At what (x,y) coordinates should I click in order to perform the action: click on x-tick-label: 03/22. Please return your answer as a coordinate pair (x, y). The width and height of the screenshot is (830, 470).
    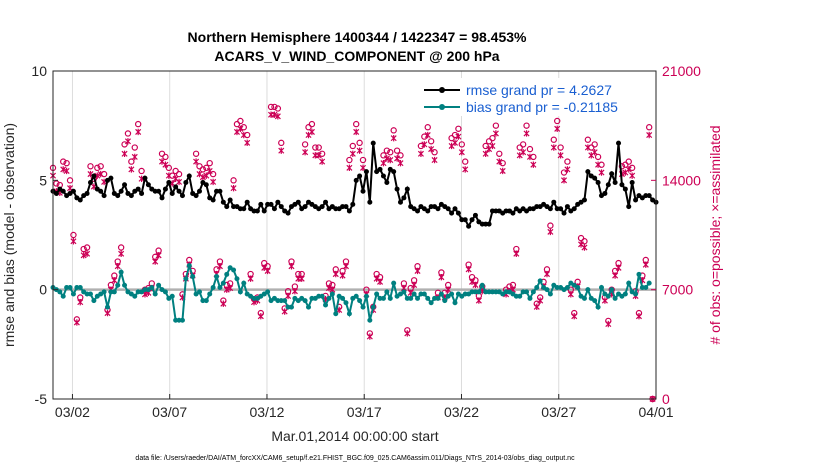
    Looking at the image, I should click on (461, 412).